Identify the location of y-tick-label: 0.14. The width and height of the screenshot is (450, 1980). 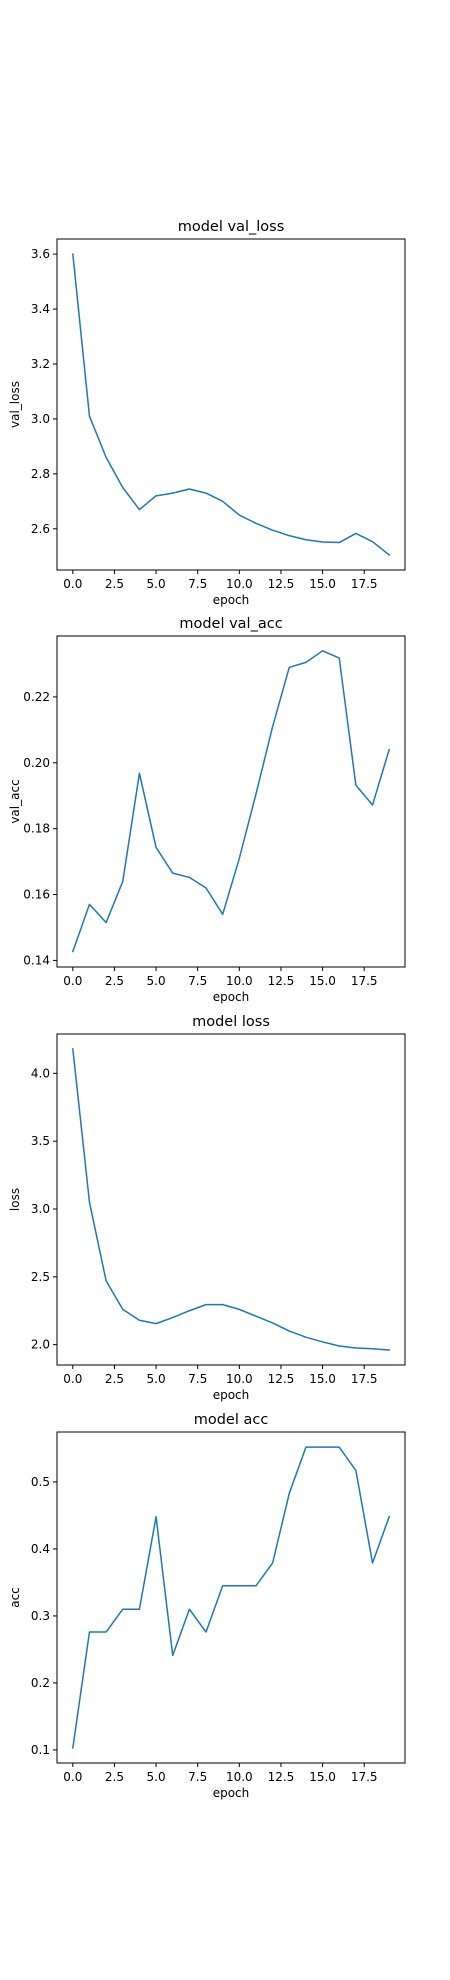
(36, 960).